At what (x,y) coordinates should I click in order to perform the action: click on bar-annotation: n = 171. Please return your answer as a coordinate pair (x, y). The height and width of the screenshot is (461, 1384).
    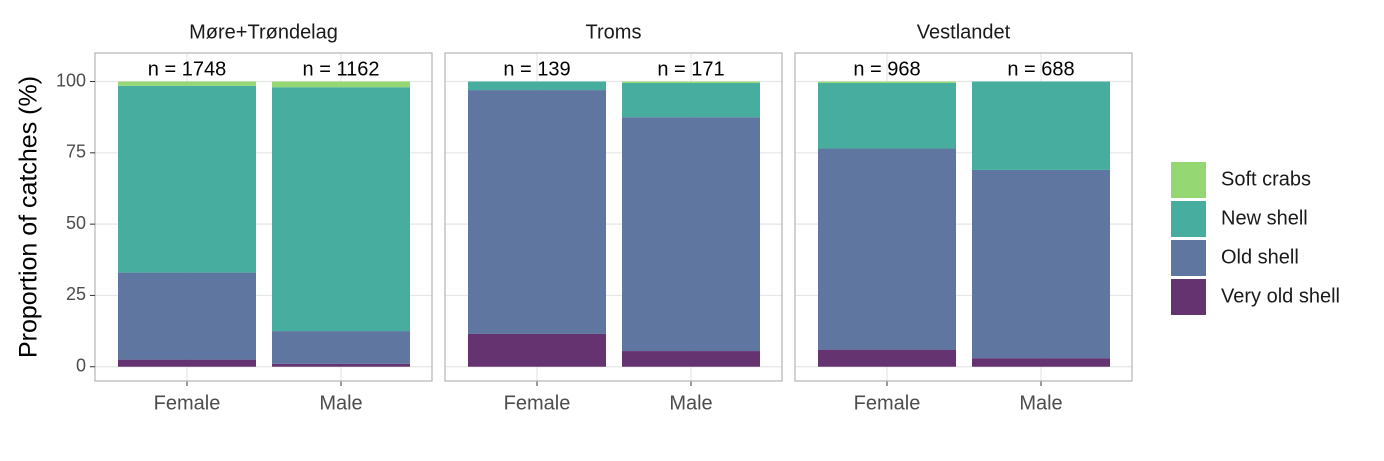
    Looking at the image, I should click on (690, 69).